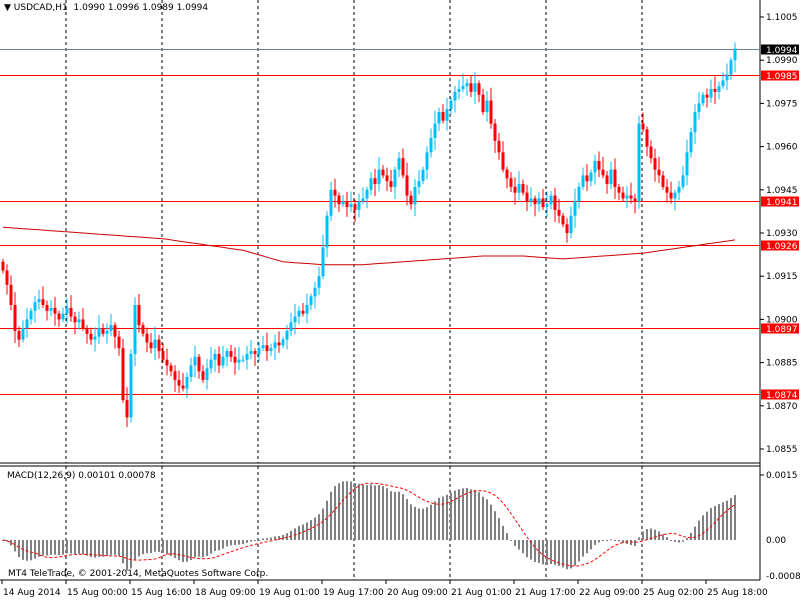  Describe the element at coordinates (81, 476) in the screenshot. I see `macd-header: MACD(12,26,9) 0.00101 0.00078` at that location.